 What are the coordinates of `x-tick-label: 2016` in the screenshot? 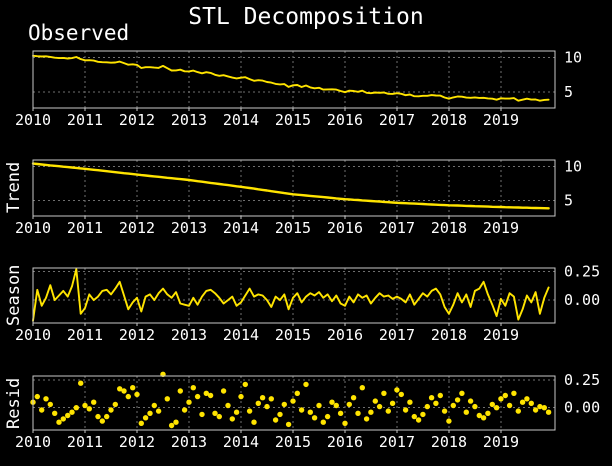 It's located at (345, 228).